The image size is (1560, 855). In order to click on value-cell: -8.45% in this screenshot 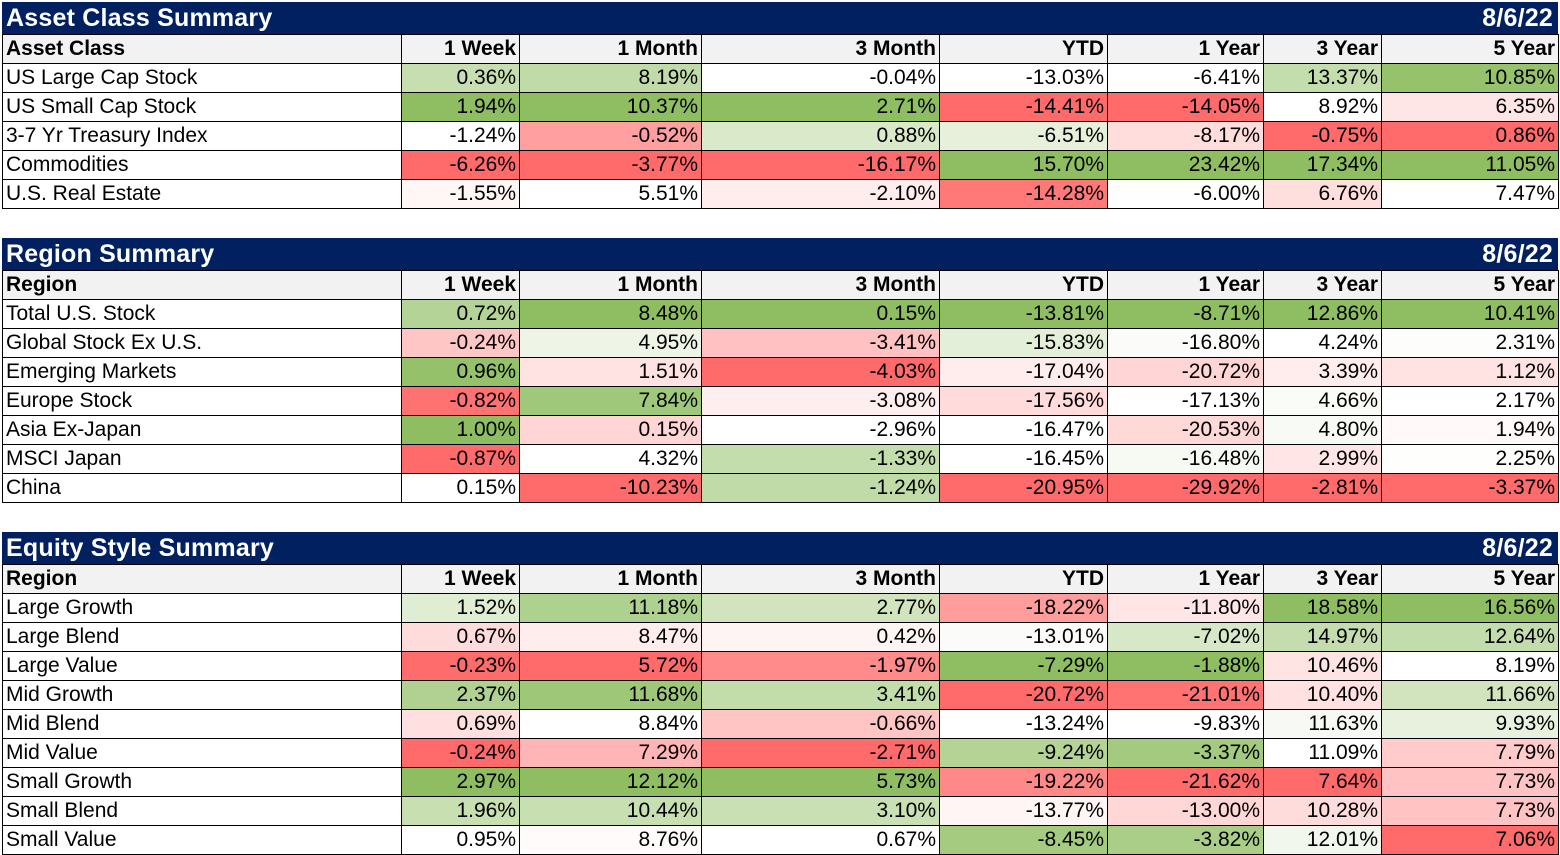, I will do `click(1023, 840)`.